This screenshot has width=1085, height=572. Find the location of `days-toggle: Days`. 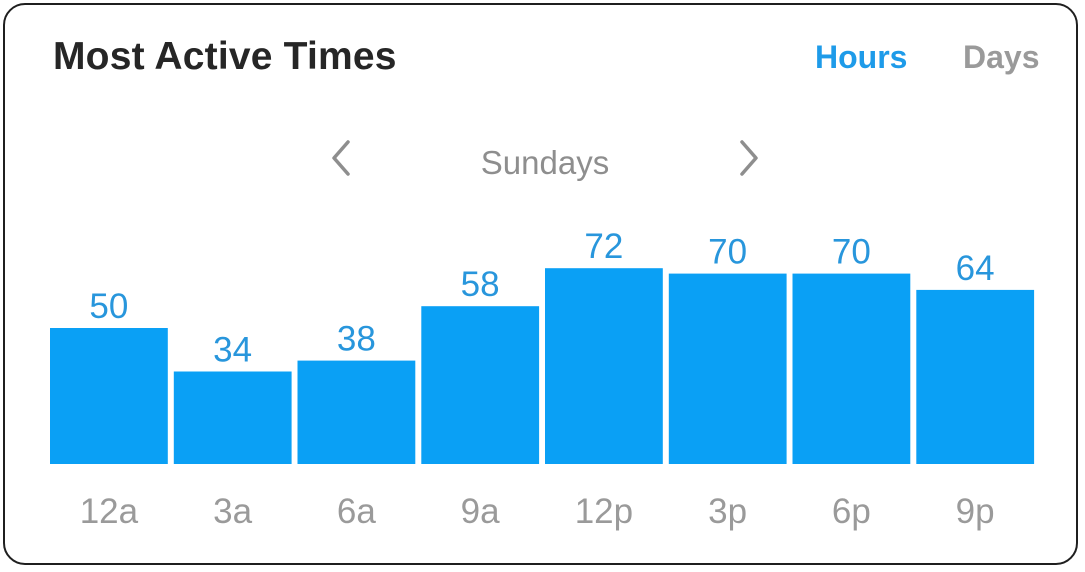

days-toggle: Days is located at coordinates (1001, 57).